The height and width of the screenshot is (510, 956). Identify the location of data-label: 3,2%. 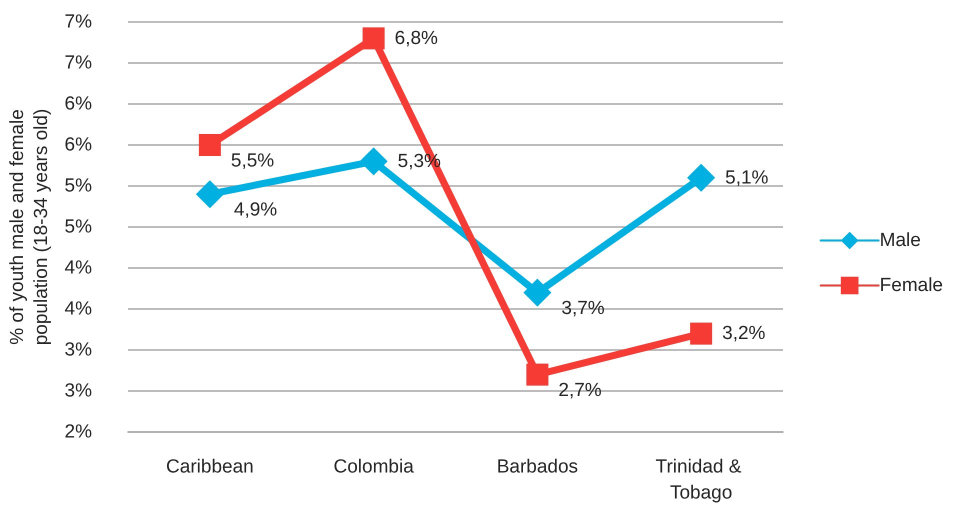
(744, 333).